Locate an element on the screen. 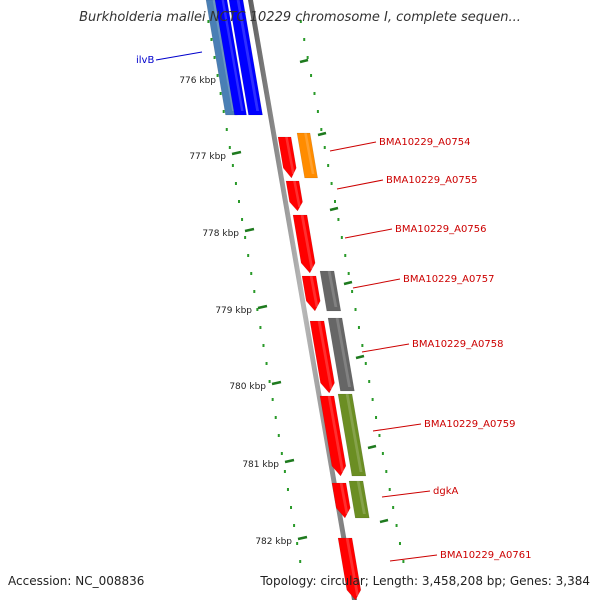 The image size is (600, 600). gene-label: ilvB is located at coordinates (145, 60).